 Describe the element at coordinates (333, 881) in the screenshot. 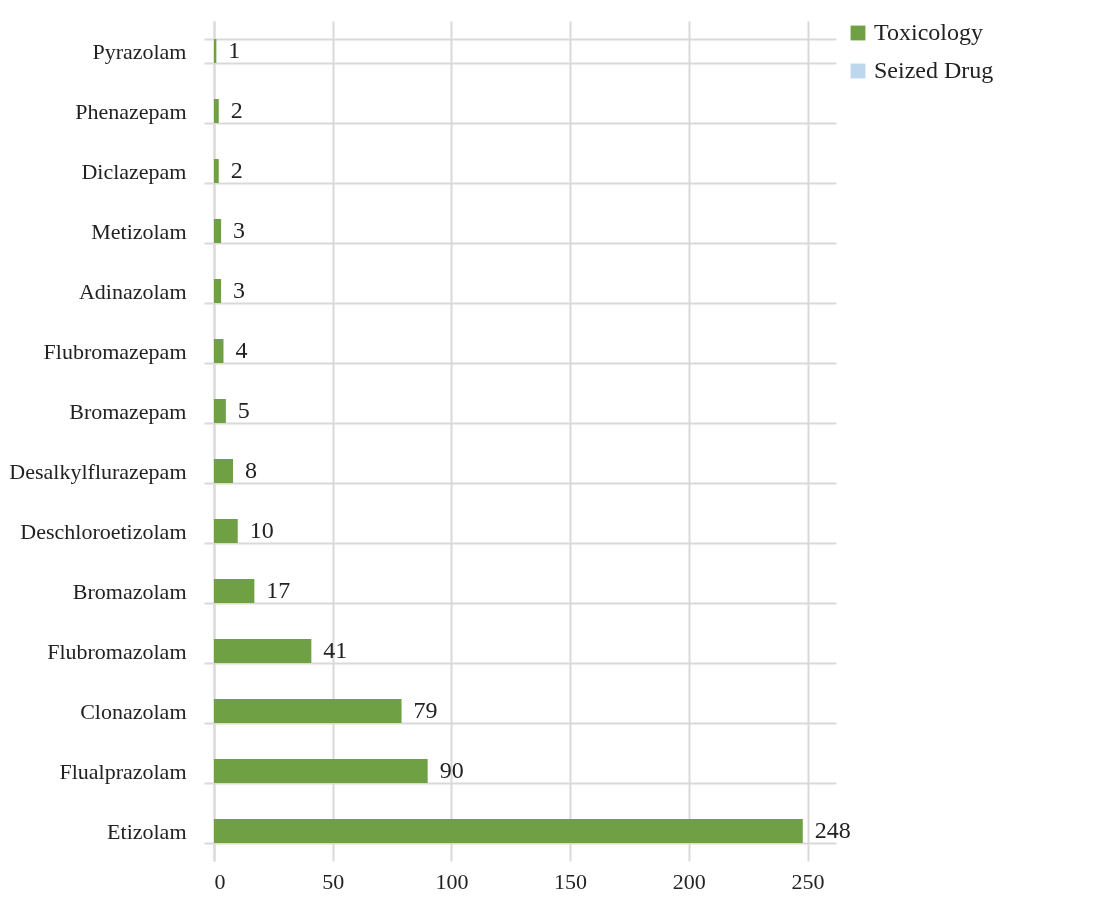

I see `x-tick-label: 50` at that location.